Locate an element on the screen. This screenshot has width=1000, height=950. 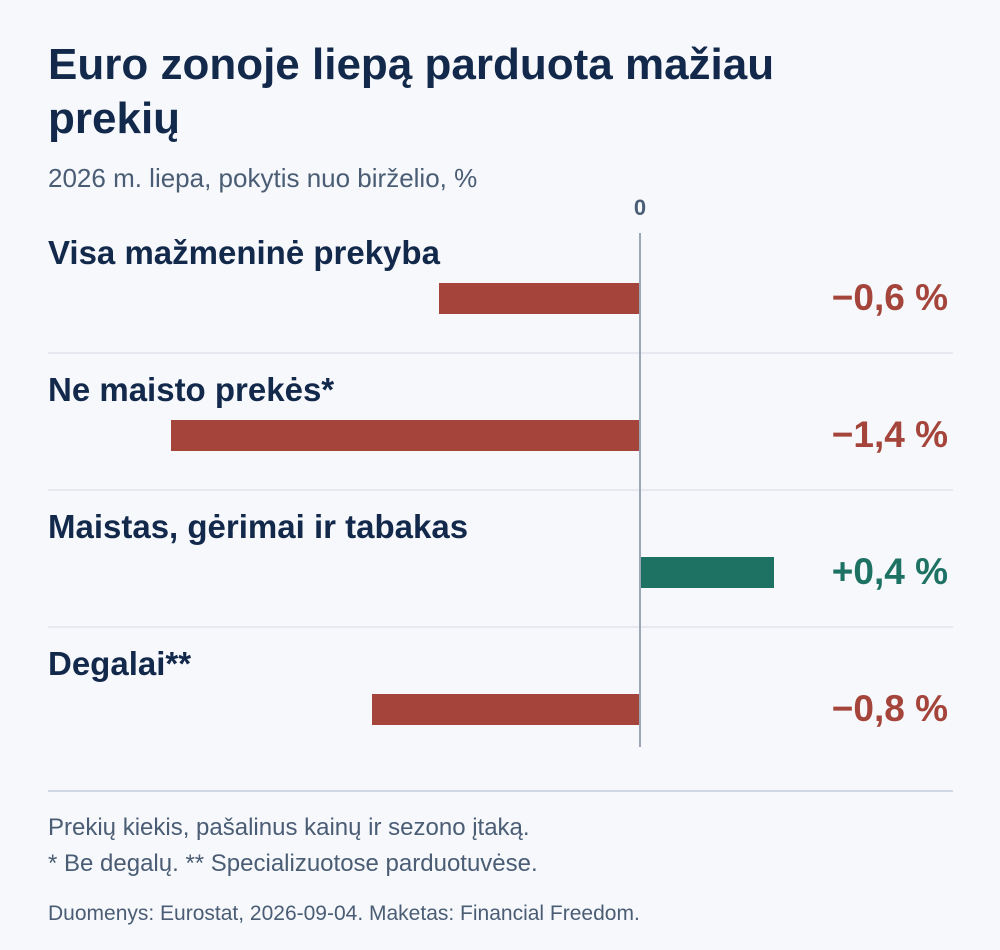
chart-title: Euro zonoje liepą parduota mažiau prekių is located at coordinates (411, 91).